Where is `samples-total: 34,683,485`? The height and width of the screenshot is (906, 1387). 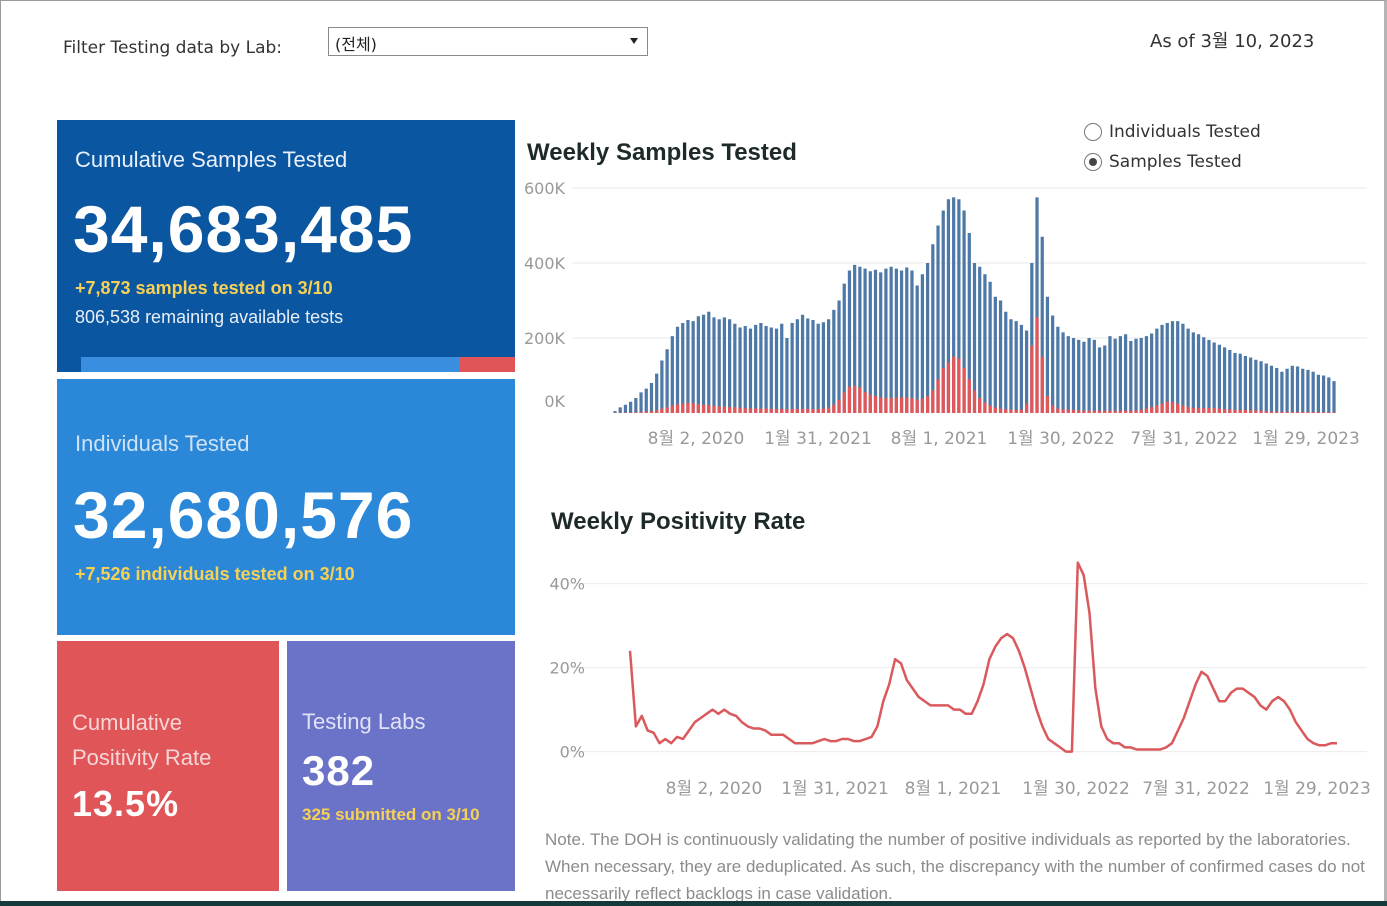
samples-total: 34,683,485 is located at coordinates (243, 229).